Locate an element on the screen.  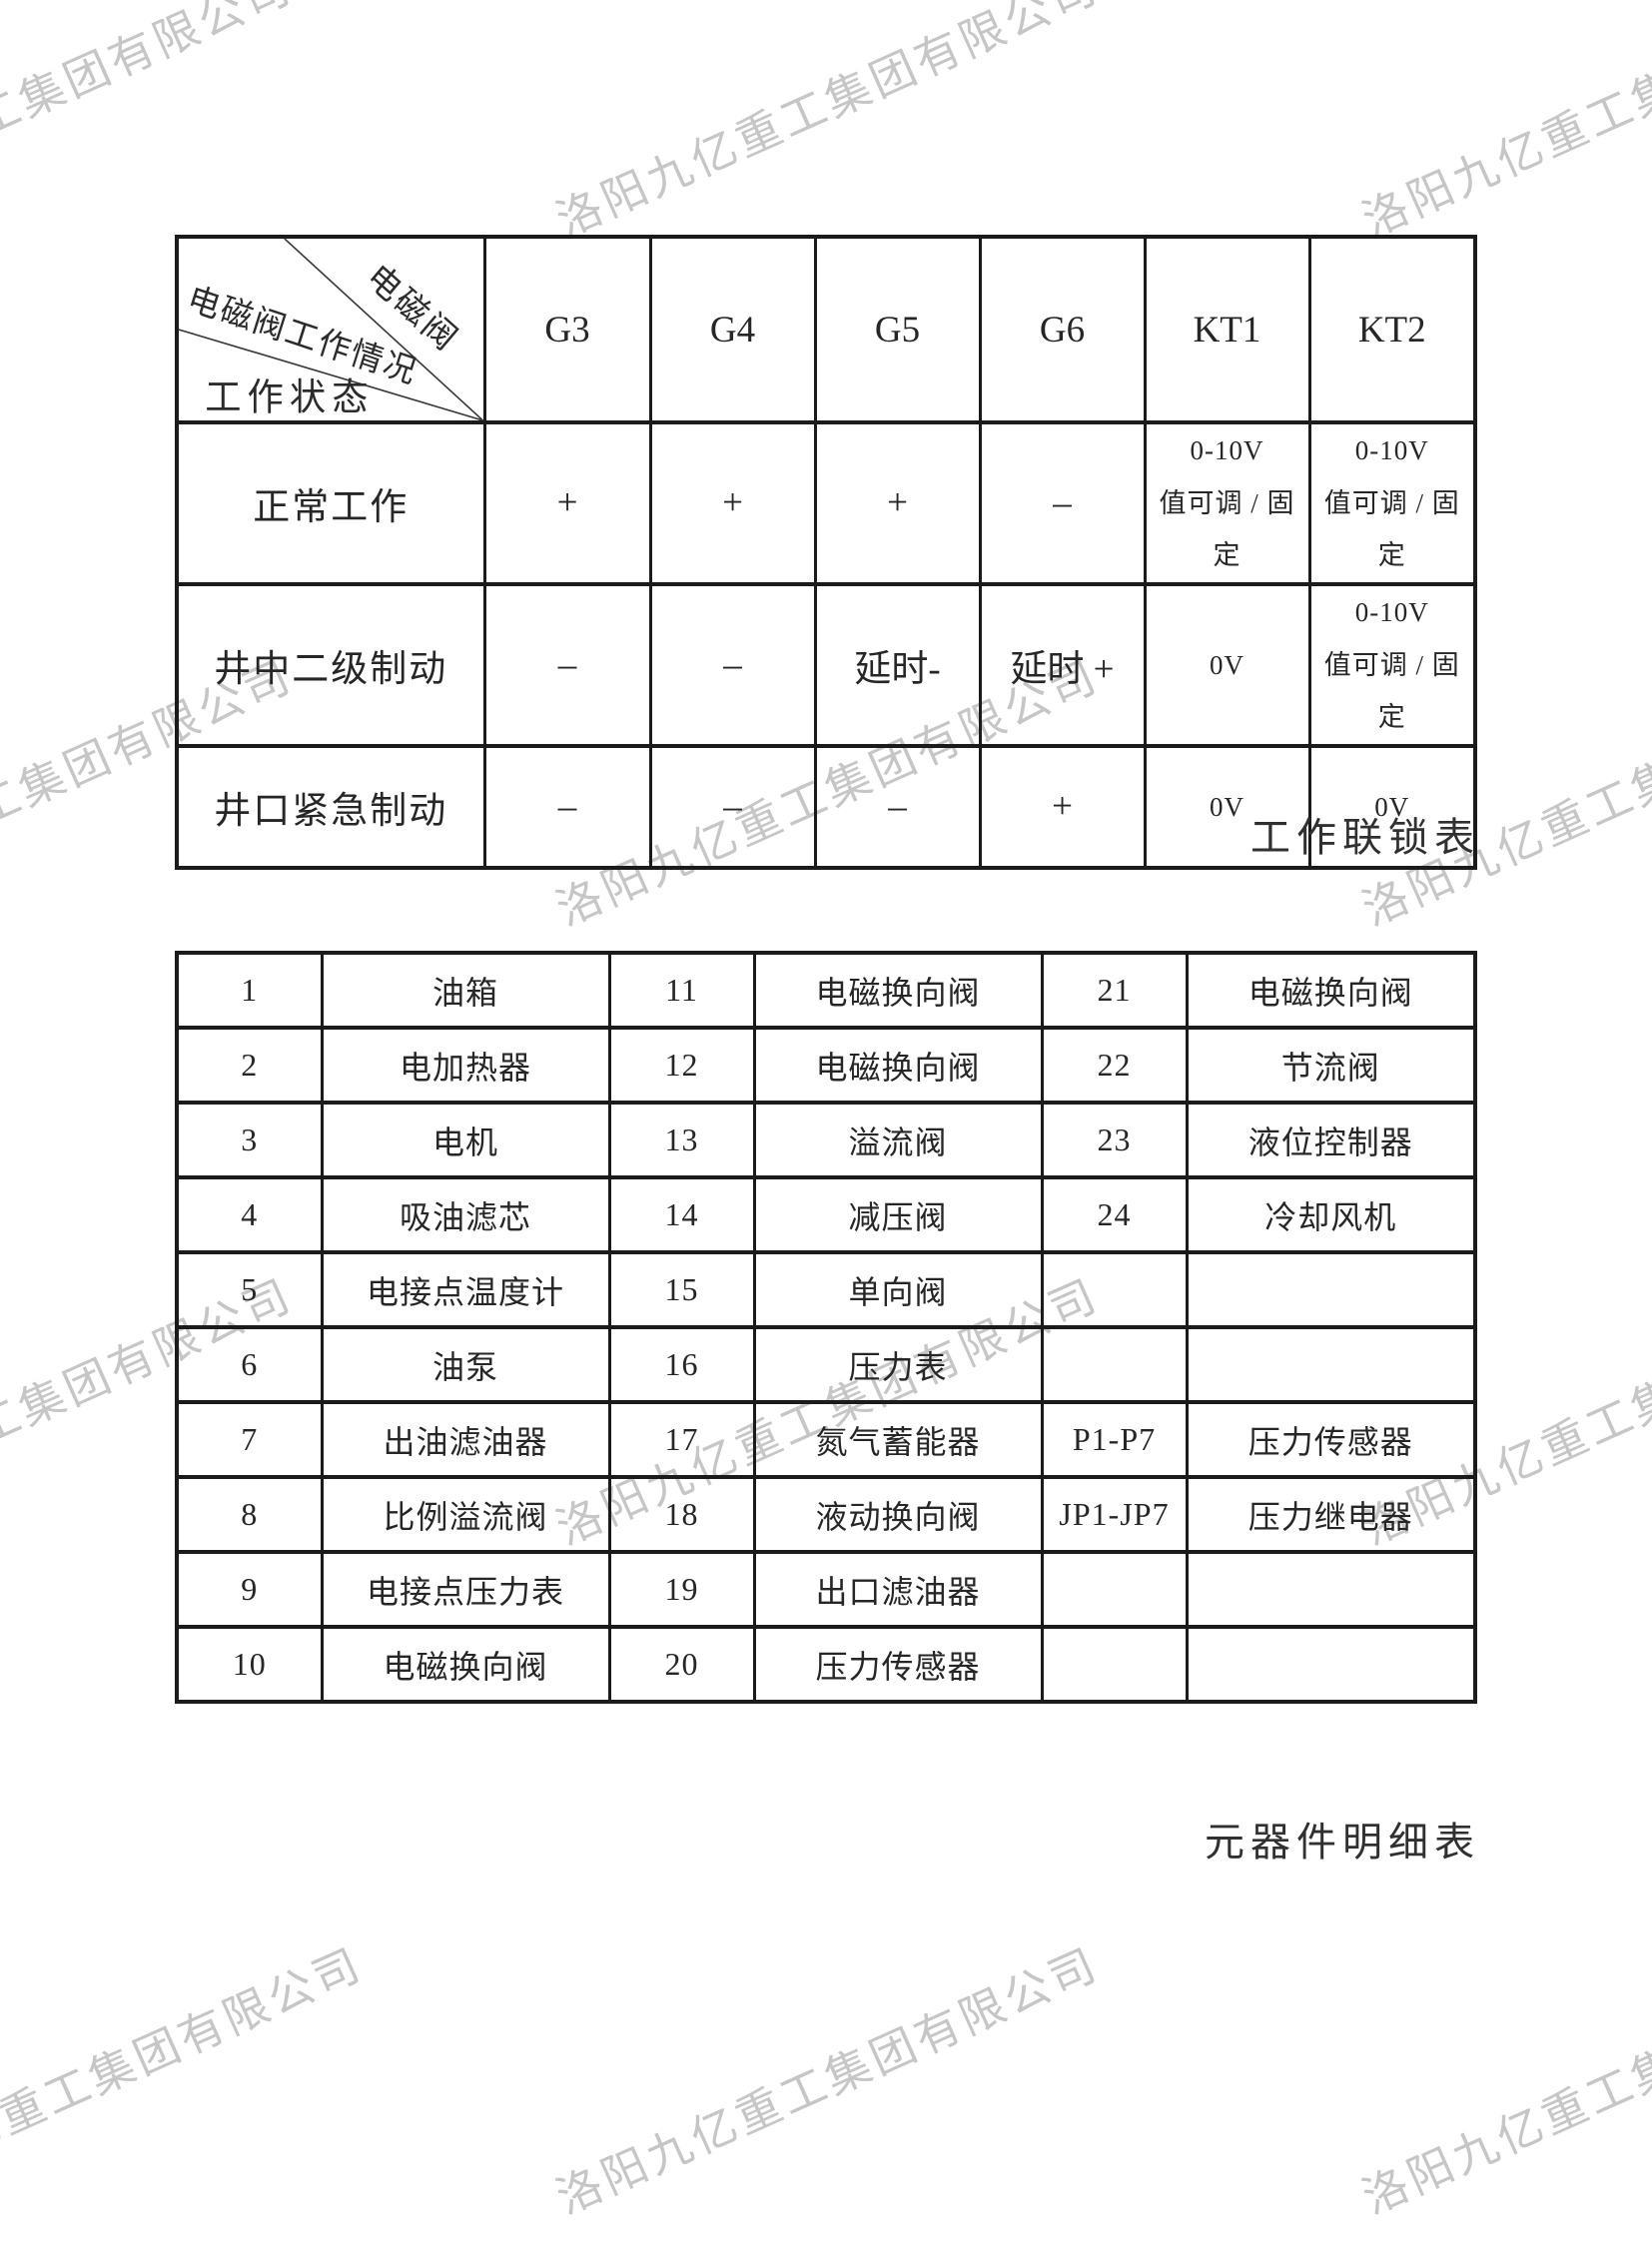
name-cell: 节流阀 is located at coordinates (1331, 1065).